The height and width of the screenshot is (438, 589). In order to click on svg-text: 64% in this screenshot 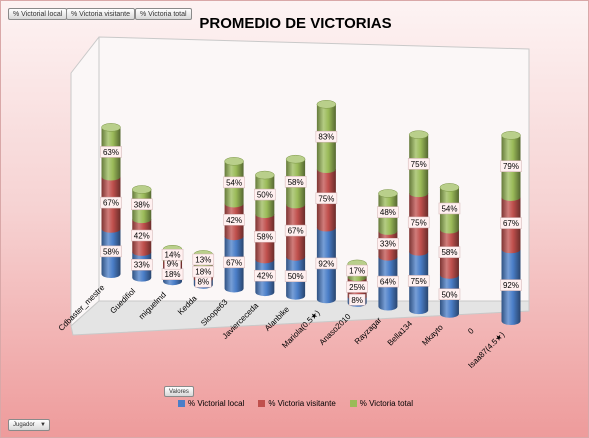, I will do `click(388, 282)`.